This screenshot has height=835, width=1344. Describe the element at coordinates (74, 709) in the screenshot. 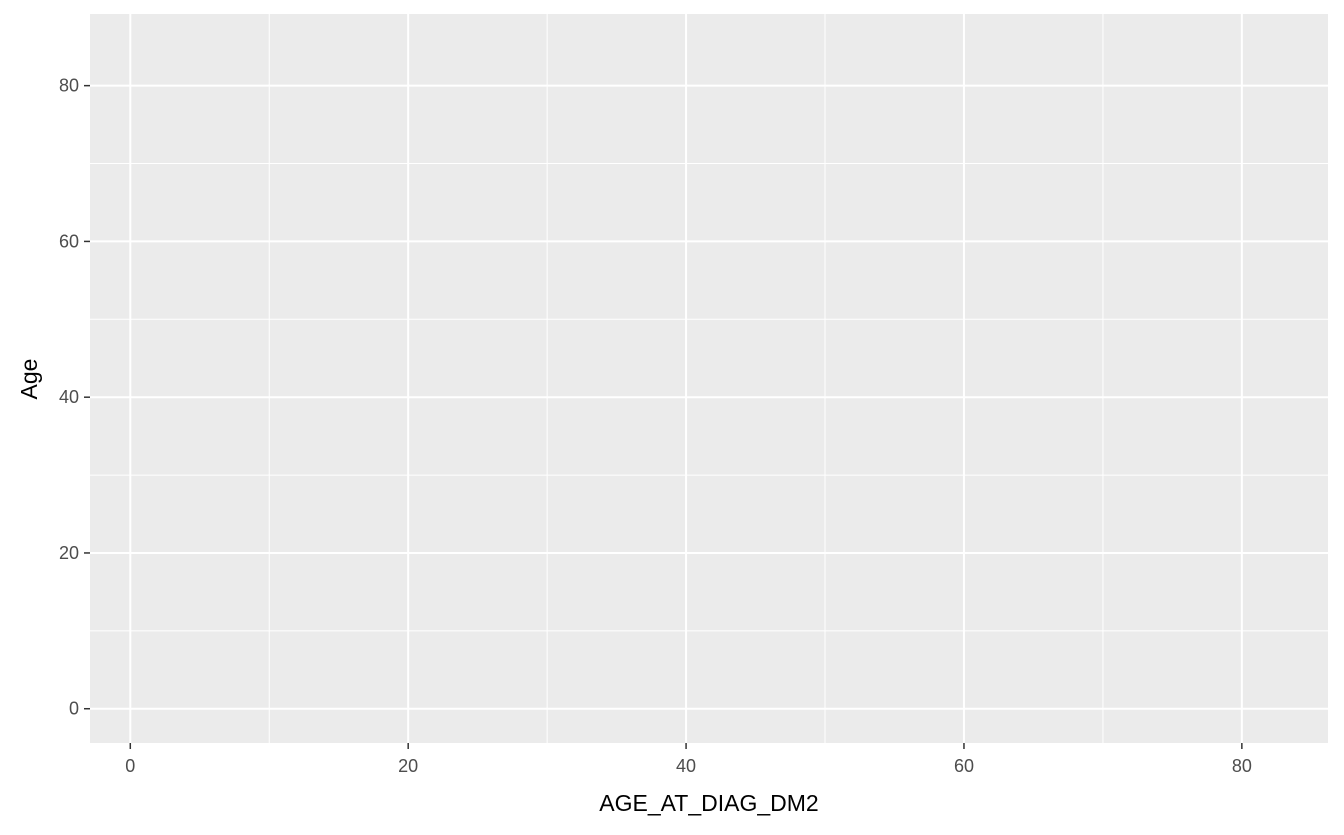

I see `y-tick-label: 0` at that location.